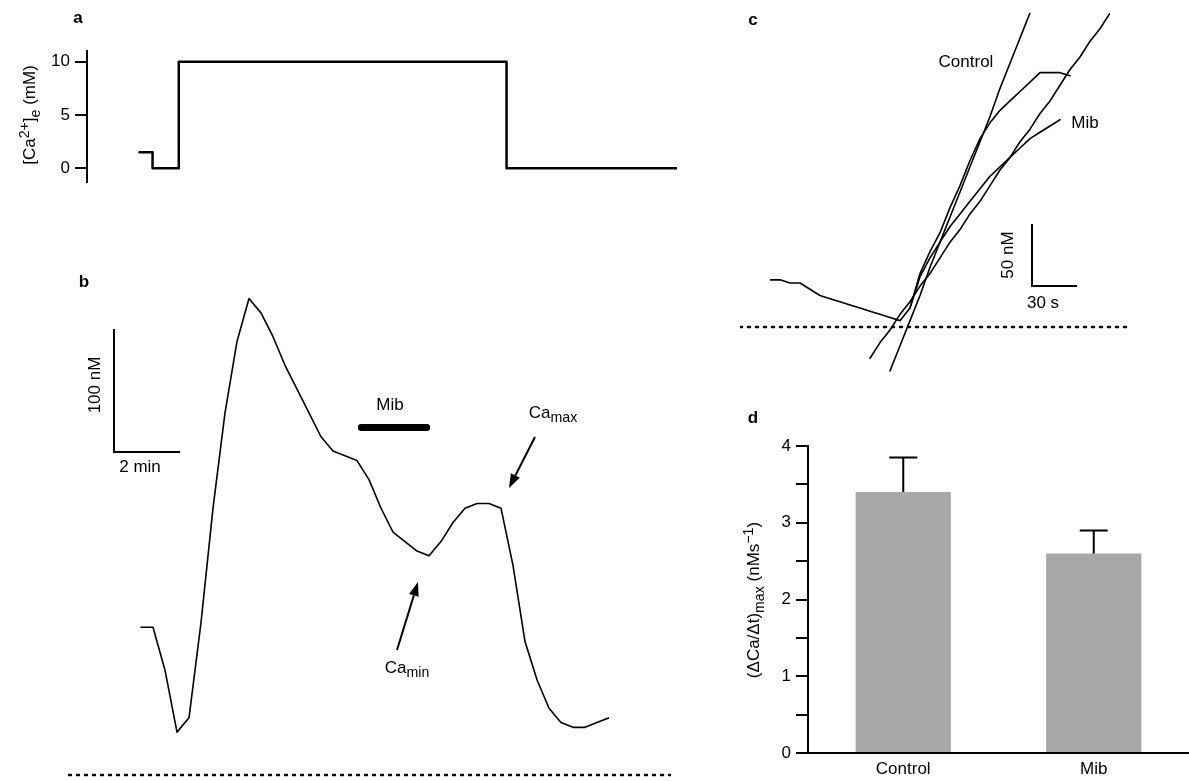 The height and width of the screenshot is (781, 1189). I want to click on y-tick-label: 2, so click(786, 599).